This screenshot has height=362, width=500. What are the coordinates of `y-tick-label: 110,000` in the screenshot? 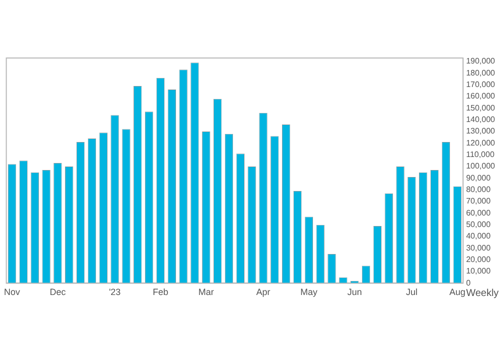 It's located at (480, 155).